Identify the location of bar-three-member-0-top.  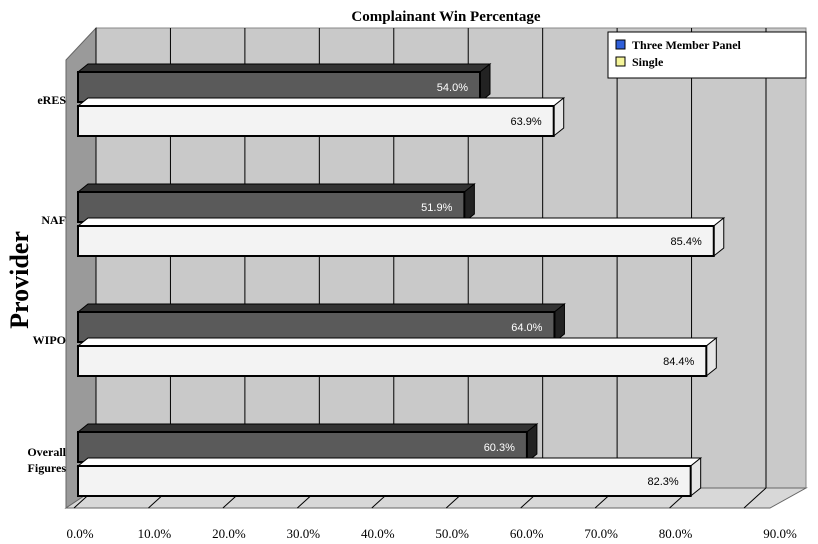
(284, 68).